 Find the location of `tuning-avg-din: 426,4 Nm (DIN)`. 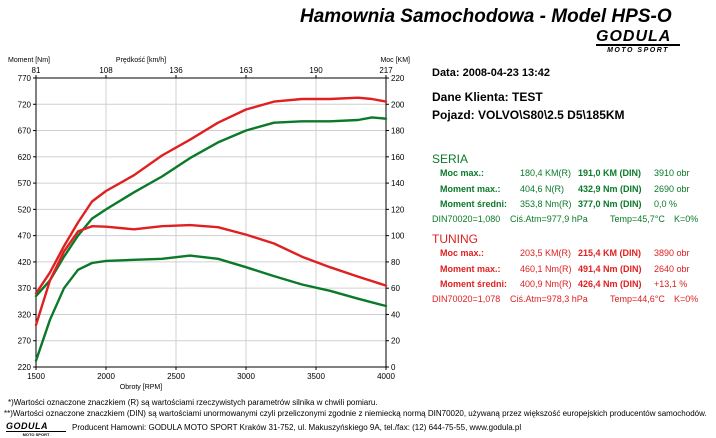

tuning-avg-din: 426,4 Nm (DIN) is located at coordinates (610, 284).